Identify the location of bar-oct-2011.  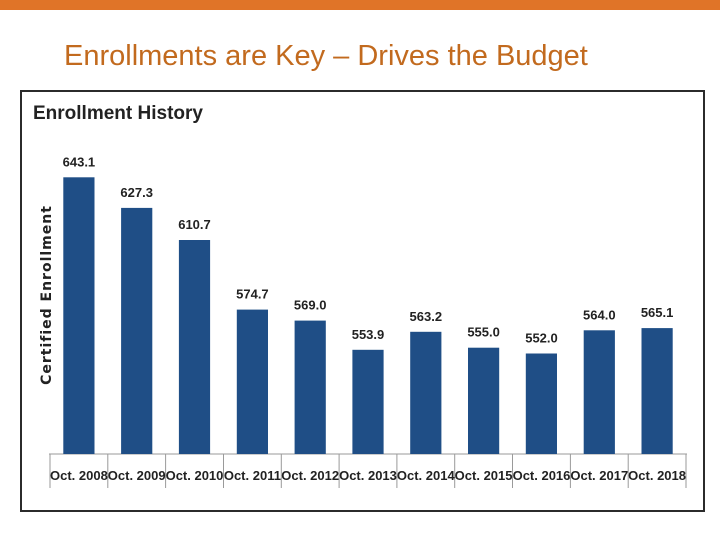
(252, 381).